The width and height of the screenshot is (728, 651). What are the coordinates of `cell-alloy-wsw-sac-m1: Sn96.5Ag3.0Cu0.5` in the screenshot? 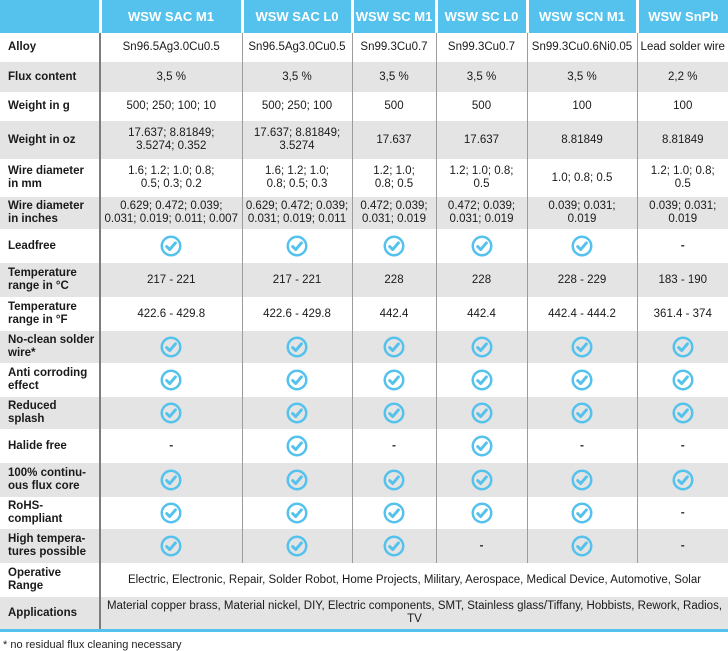 It's located at (170, 47).